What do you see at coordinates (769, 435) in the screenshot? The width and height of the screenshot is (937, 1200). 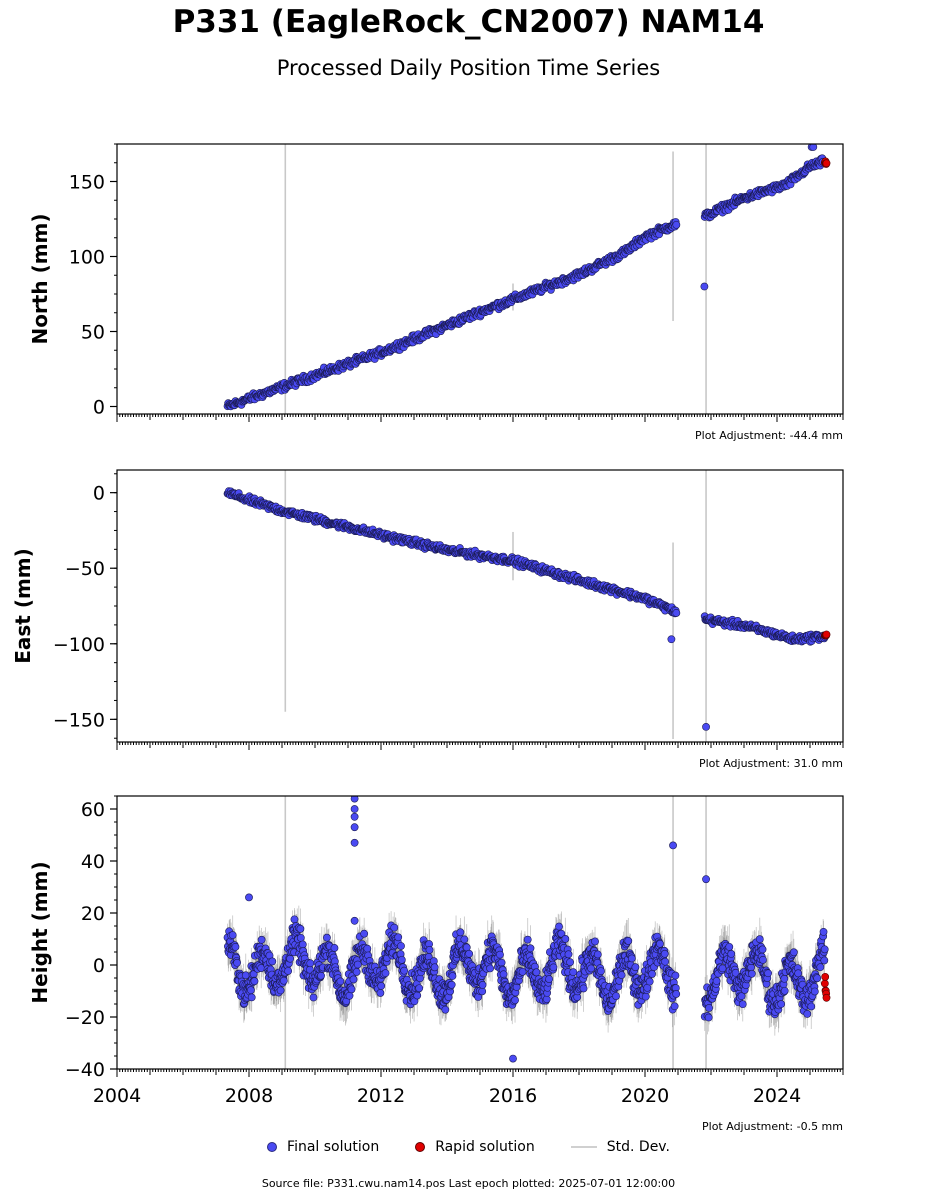 I see `plot-adjustment-label: Plot Adjustment: -44.4 mm` at bounding box center [769, 435].